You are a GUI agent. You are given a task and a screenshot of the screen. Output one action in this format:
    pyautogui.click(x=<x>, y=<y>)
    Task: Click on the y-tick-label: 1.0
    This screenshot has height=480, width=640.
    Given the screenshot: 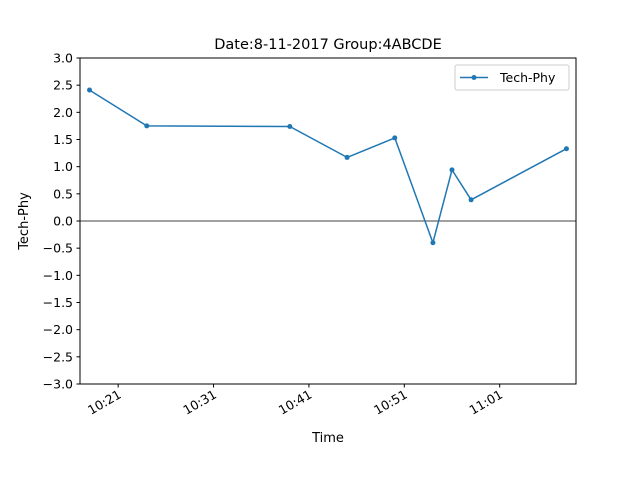 What is the action you would take?
    pyautogui.click(x=63, y=166)
    